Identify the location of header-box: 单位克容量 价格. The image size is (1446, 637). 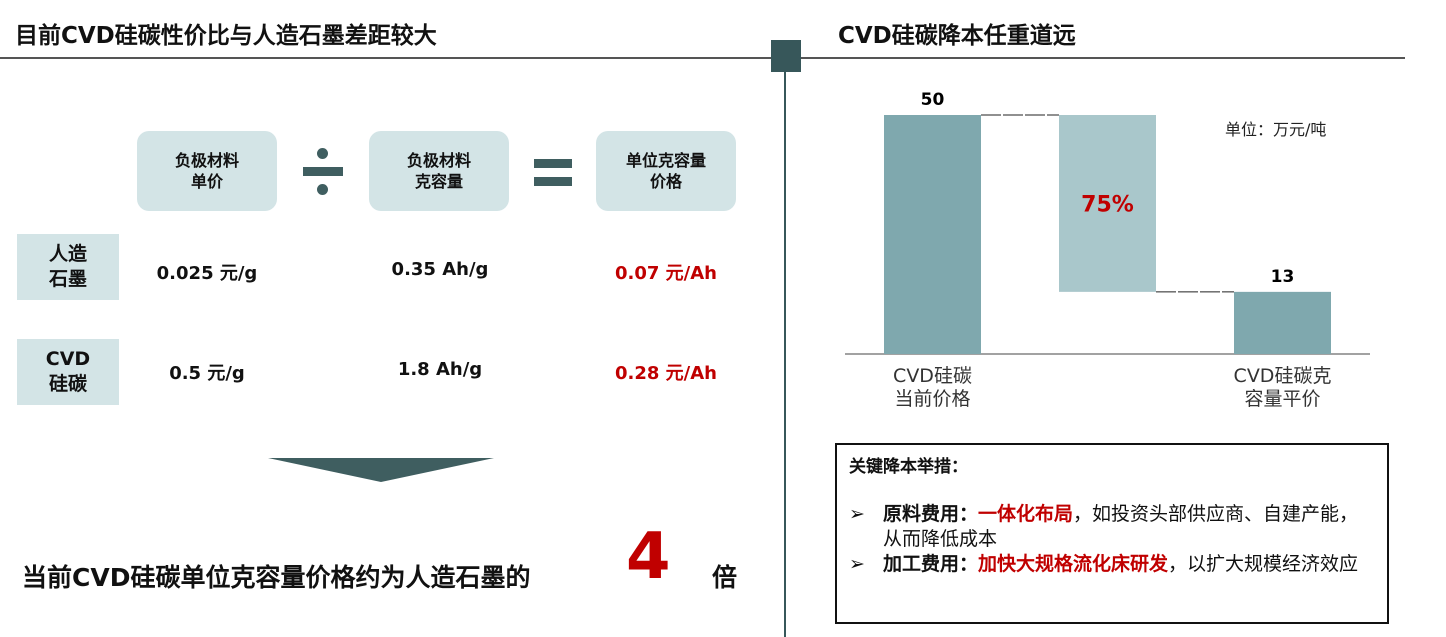
(666, 171).